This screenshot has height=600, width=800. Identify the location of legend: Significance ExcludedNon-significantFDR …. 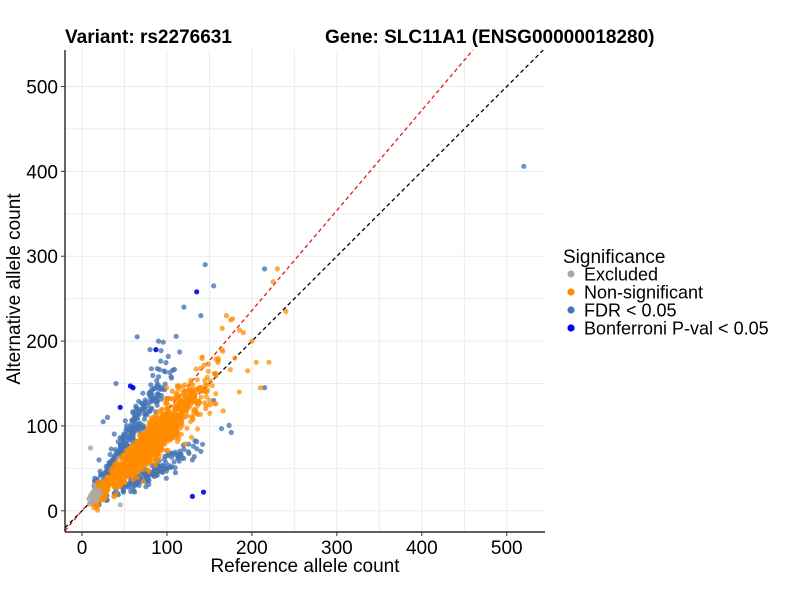
(666, 293).